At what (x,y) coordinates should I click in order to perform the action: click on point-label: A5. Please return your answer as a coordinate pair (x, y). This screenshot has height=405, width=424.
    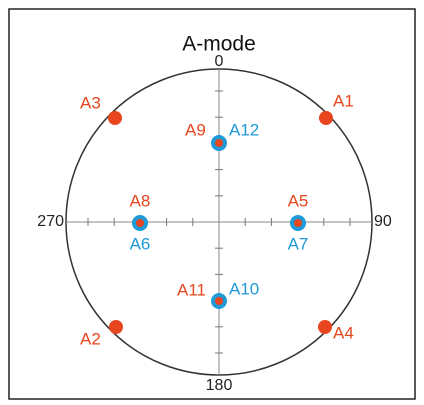
    Looking at the image, I should click on (298, 200).